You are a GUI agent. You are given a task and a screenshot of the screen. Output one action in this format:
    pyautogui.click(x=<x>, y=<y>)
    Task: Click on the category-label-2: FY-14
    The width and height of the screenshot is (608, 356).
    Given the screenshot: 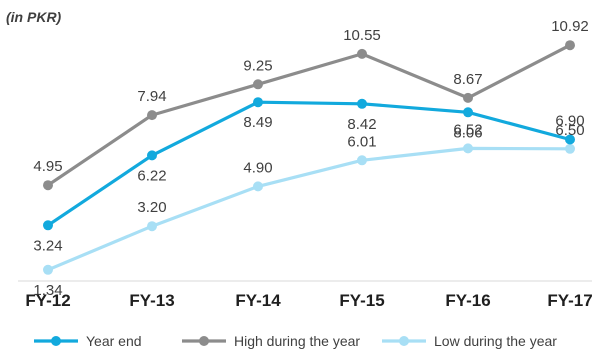 What is the action you would take?
    pyautogui.click(x=258, y=300)
    